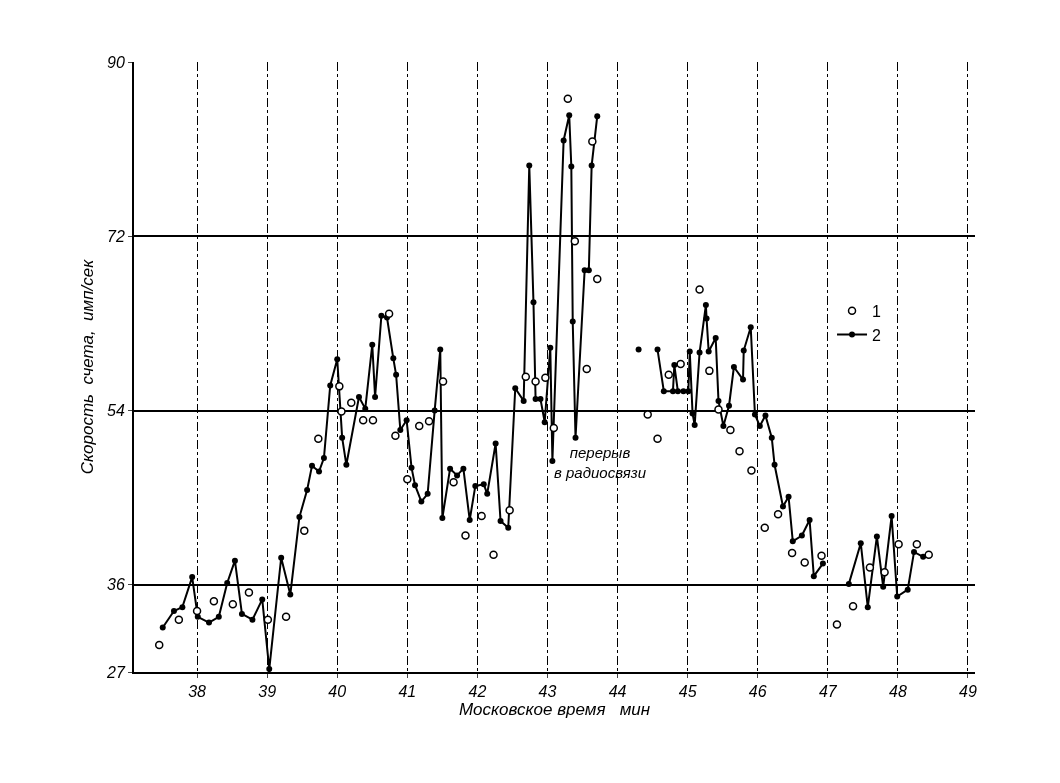 The image size is (1060, 783). Describe the element at coordinates (757, 692) in the screenshot. I see `x-tick-label: 46` at that location.